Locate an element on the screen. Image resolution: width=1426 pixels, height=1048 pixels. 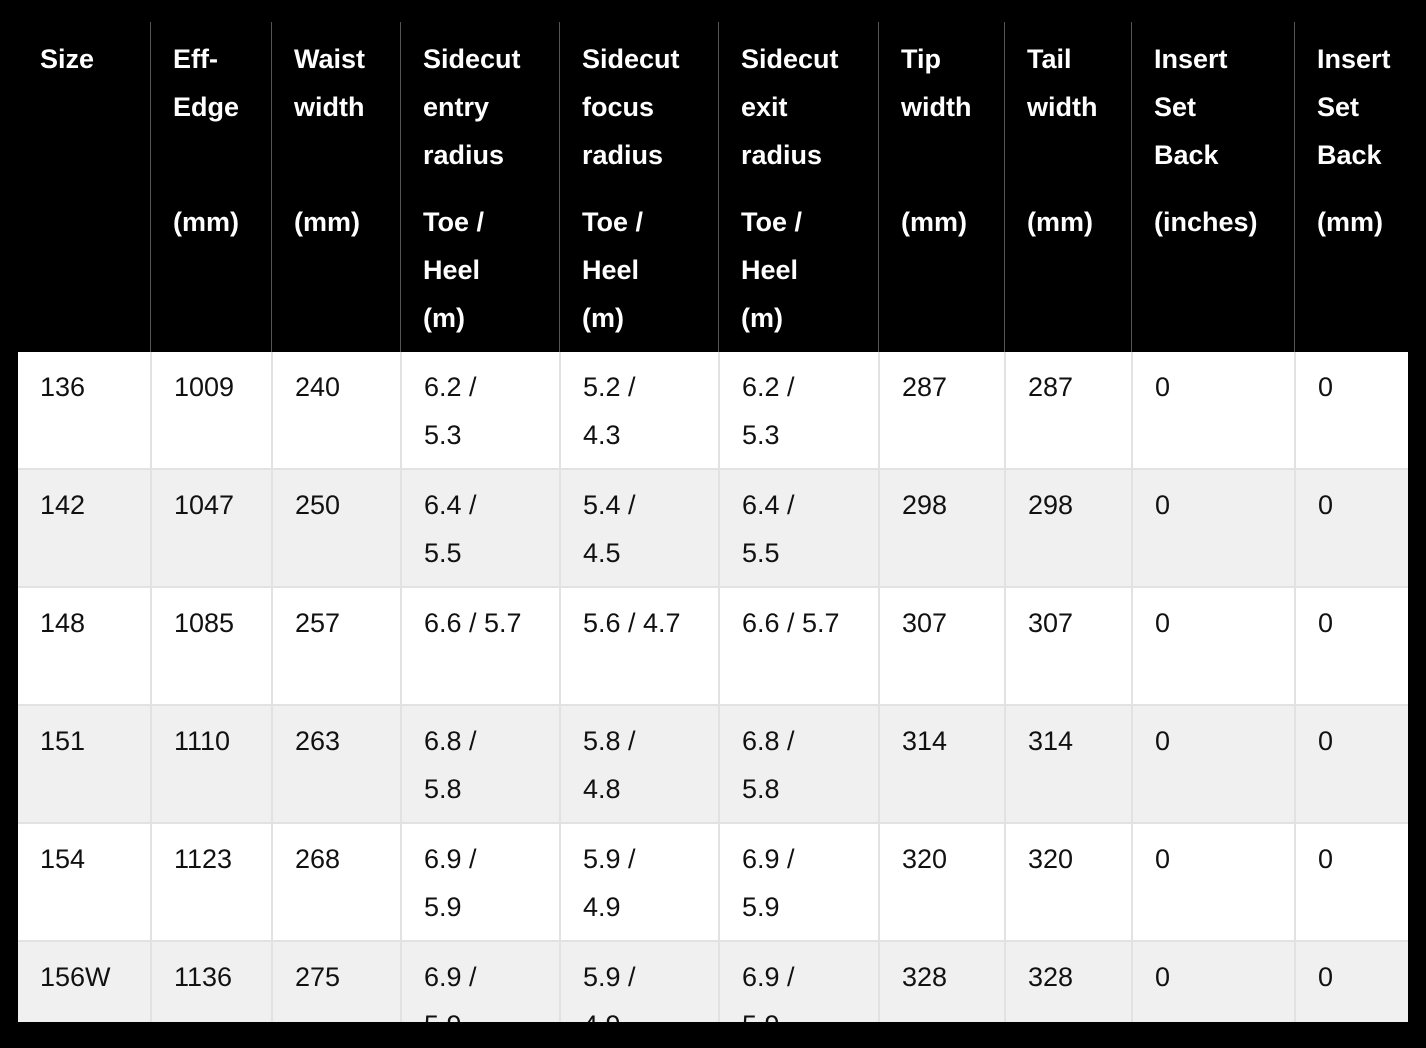
cell-text: 154 is located at coordinates (63, 859).